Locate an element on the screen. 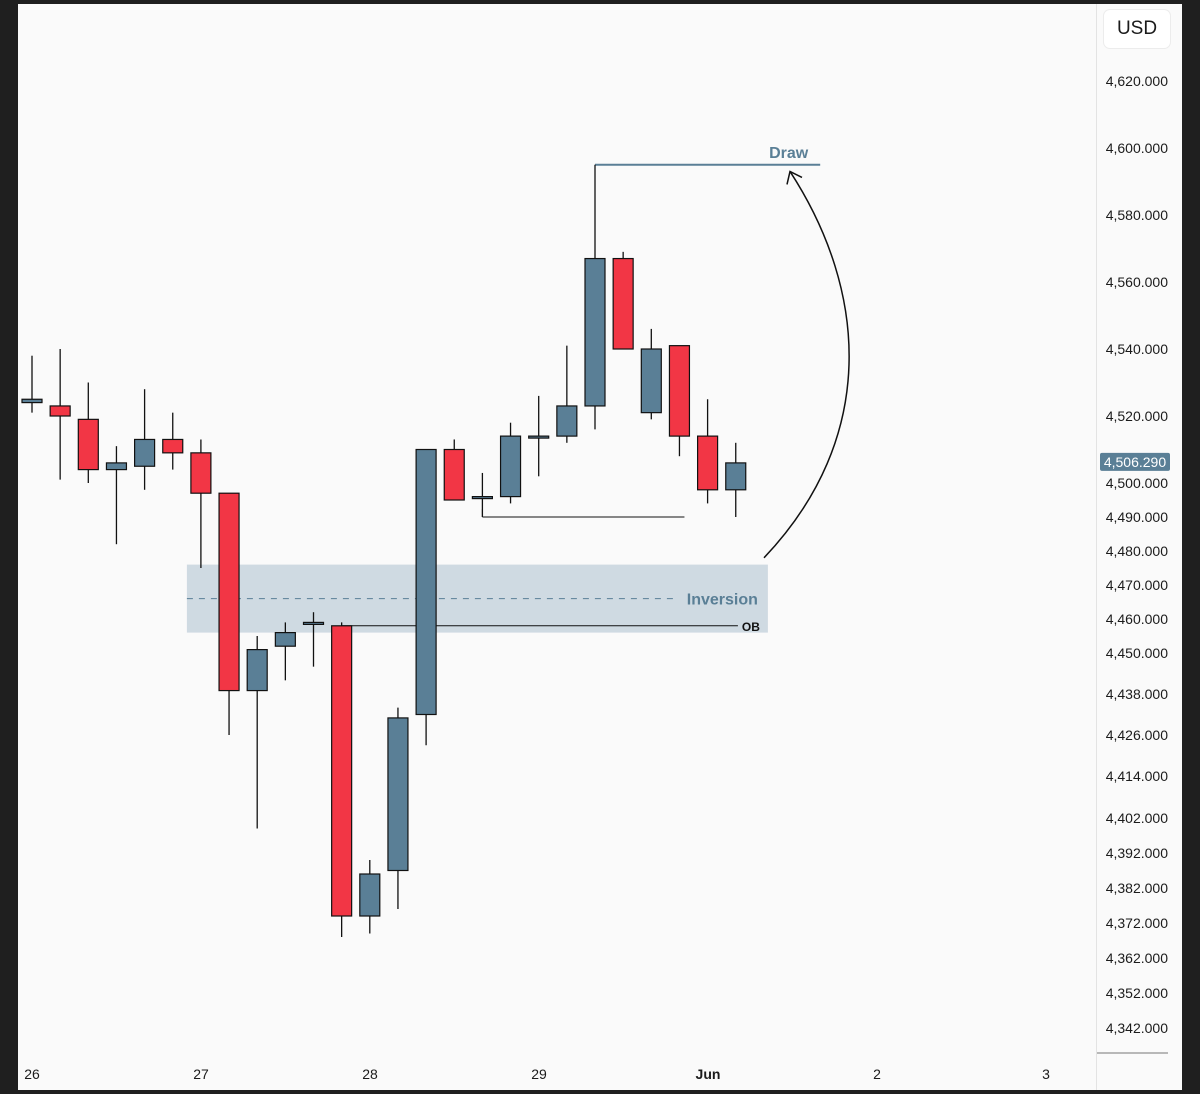 This screenshot has width=1200, height=1094. y-tick-label: 4,450.000 is located at coordinates (1137, 653).